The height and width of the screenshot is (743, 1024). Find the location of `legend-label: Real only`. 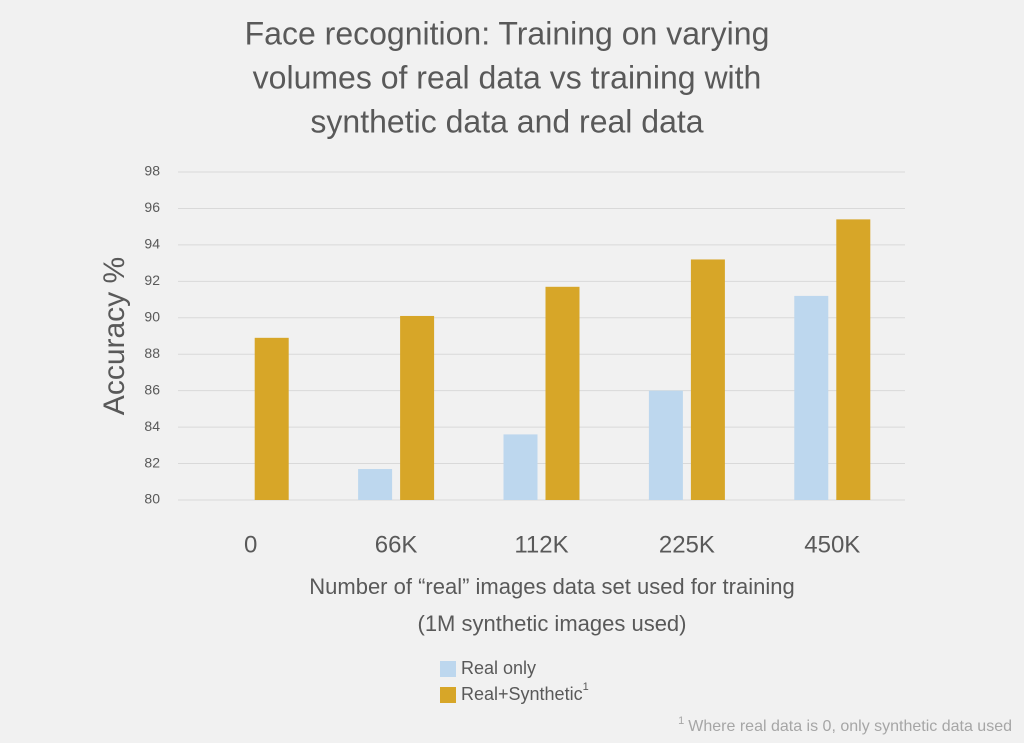

legend-label: Real only is located at coordinates (498, 668).